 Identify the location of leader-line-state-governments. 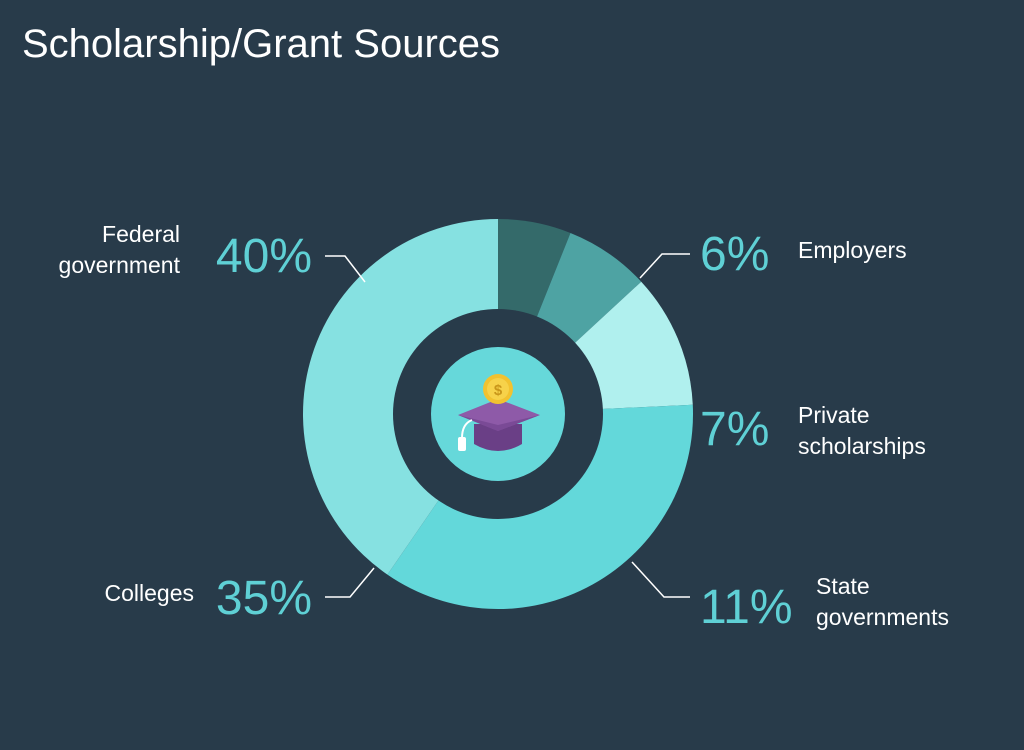
(660, 579).